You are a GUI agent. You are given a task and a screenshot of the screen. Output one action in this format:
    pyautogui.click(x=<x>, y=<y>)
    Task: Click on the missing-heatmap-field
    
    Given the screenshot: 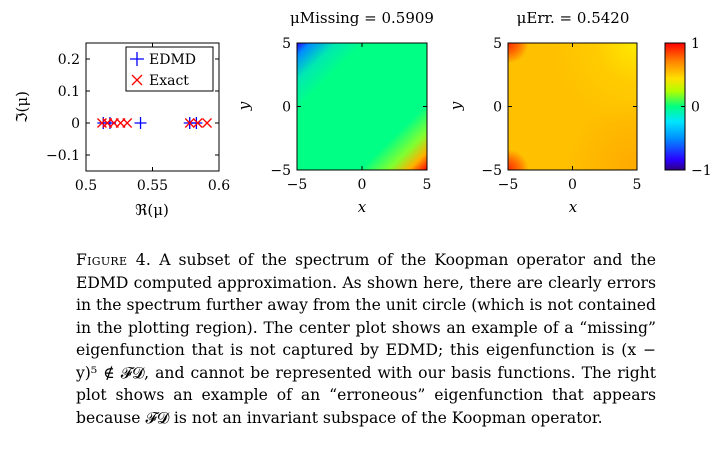 What is the action you would take?
    pyautogui.click(x=362, y=106)
    